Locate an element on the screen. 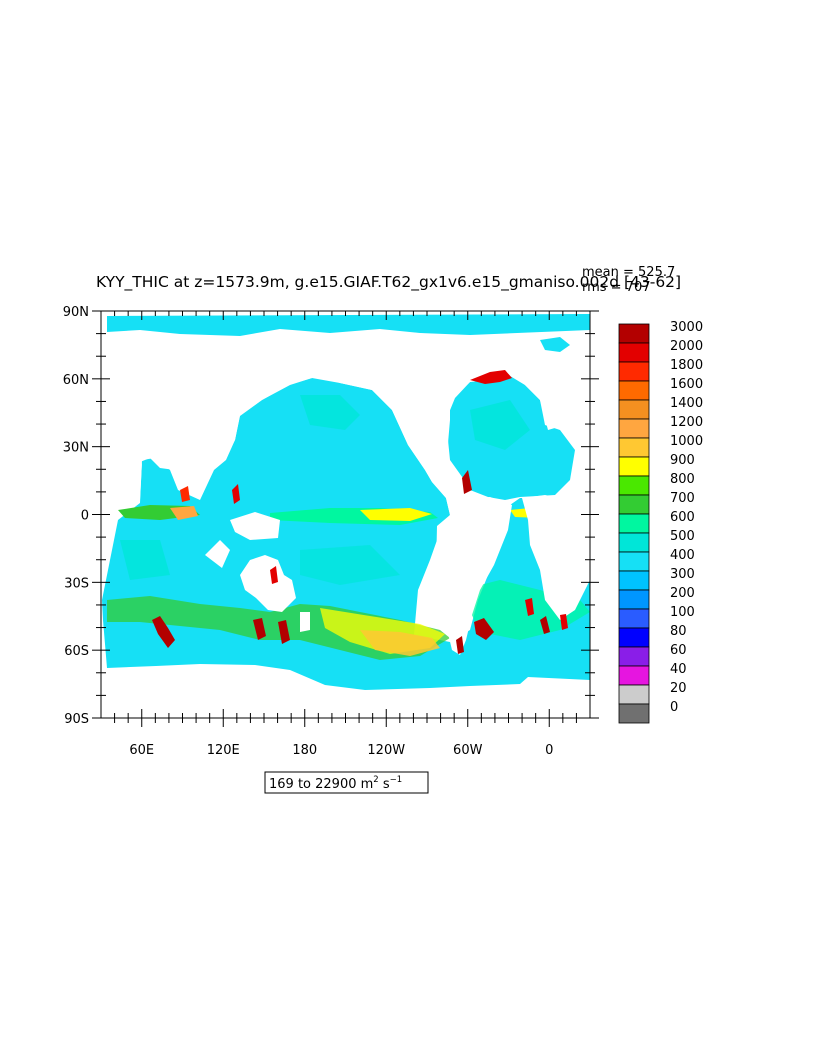 The height and width of the screenshot is (1055, 818). colorbar-label: 3000 is located at coordinates (686, 327).